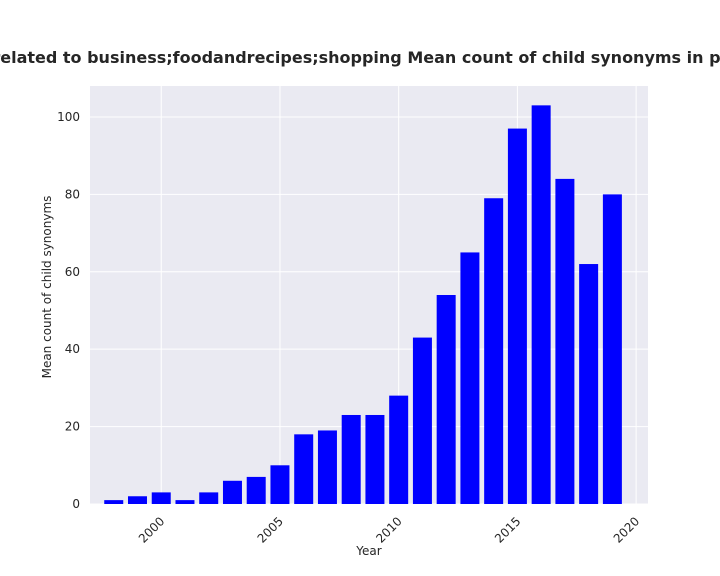 The height and width of the screenshot is (576, 720). Describe the element at coordinates (368, 551) in the screenshot. I see `x-axis-label: Year` at that location.